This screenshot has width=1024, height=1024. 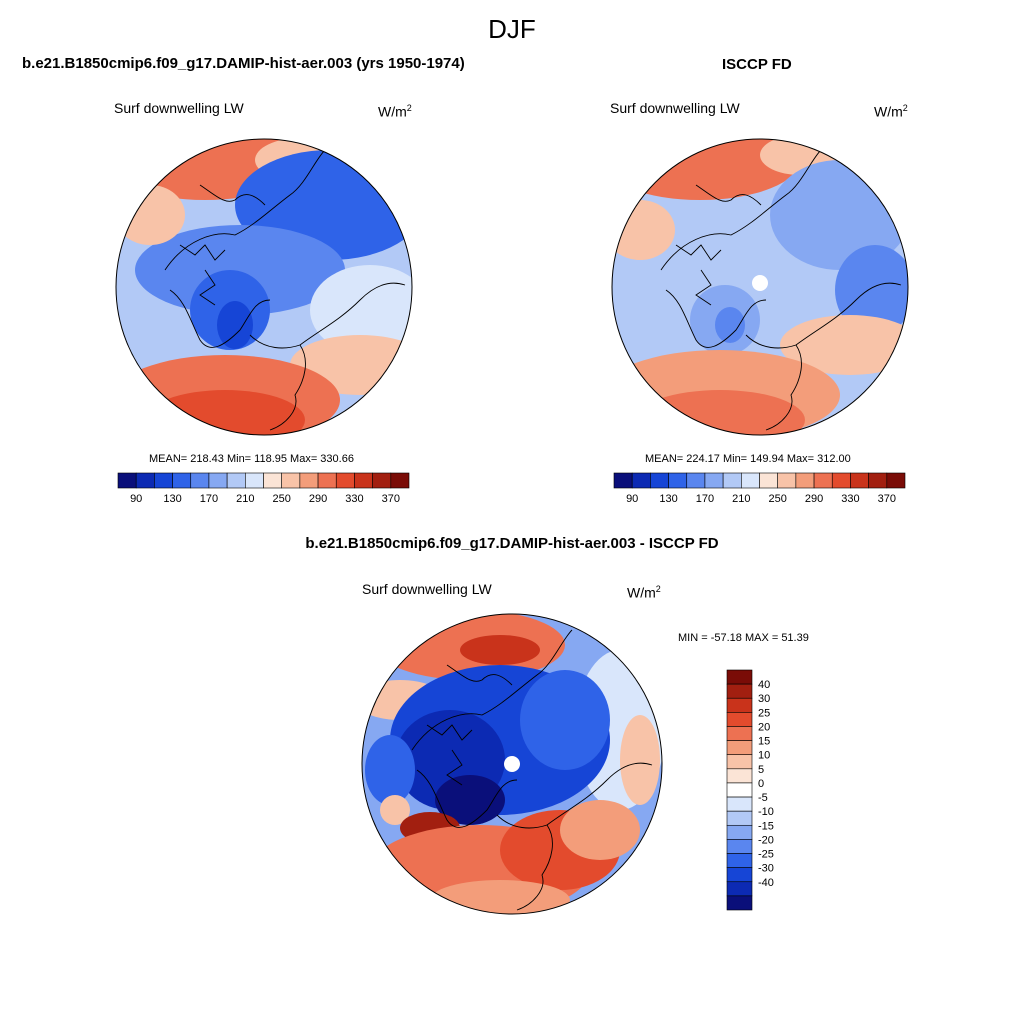 I want to click on diff-colorbar-tick-label: -25, so click(x=766, y=855).